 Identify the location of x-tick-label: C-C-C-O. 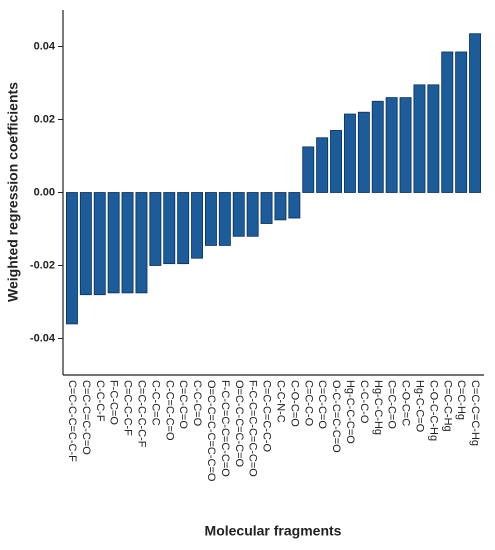
(364, 402).